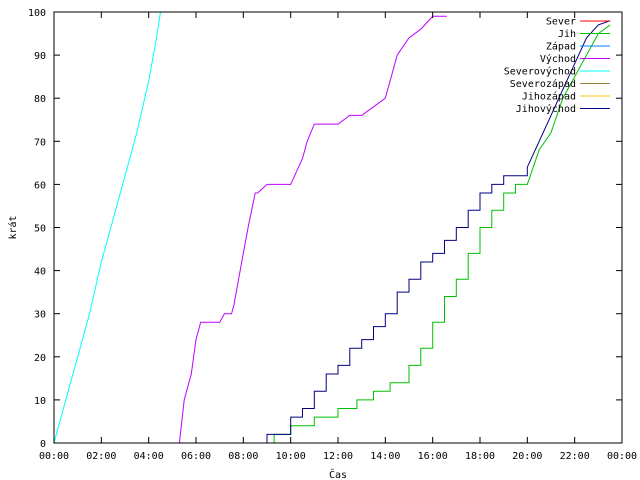  Describe the element at coordinates (546, 109) in the screenshot. I see `legend-label-jihovychod: Jihovýchod` at that location.